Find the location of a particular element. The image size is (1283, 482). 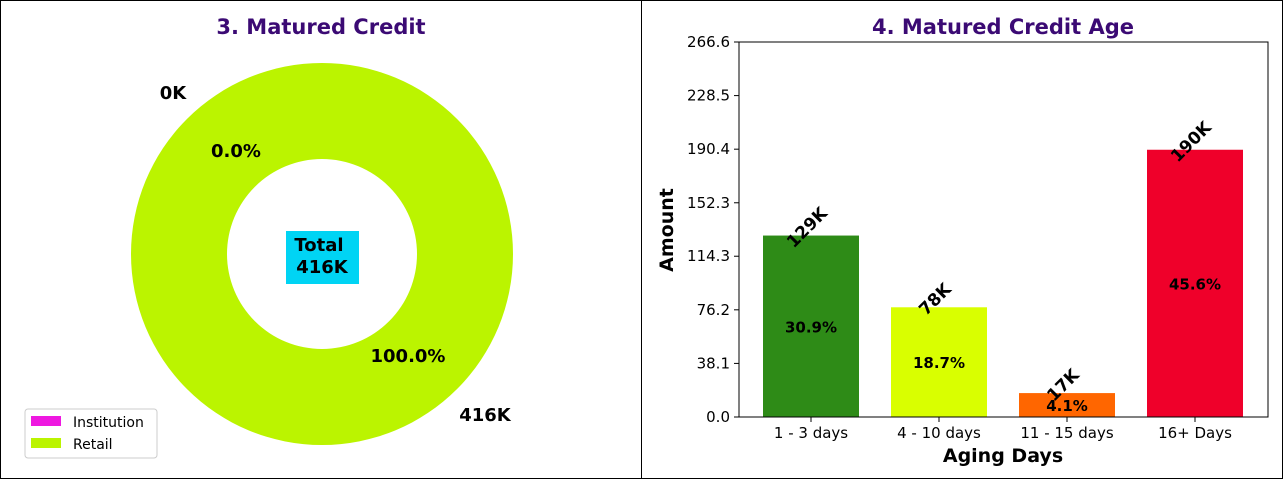

total-box is located at coordinates (322, 257).